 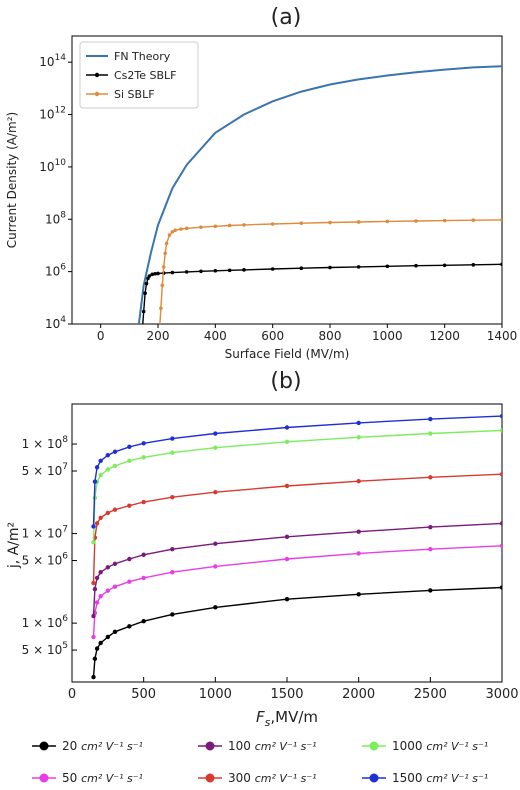 What do you see at coordinates (55, 192) in the screenshot?
I see `panel-a-y-ticks: 10⁴ 10⁶ 10⁸ 1010 1012 10¹⁴` at bounding box center [55, 192].